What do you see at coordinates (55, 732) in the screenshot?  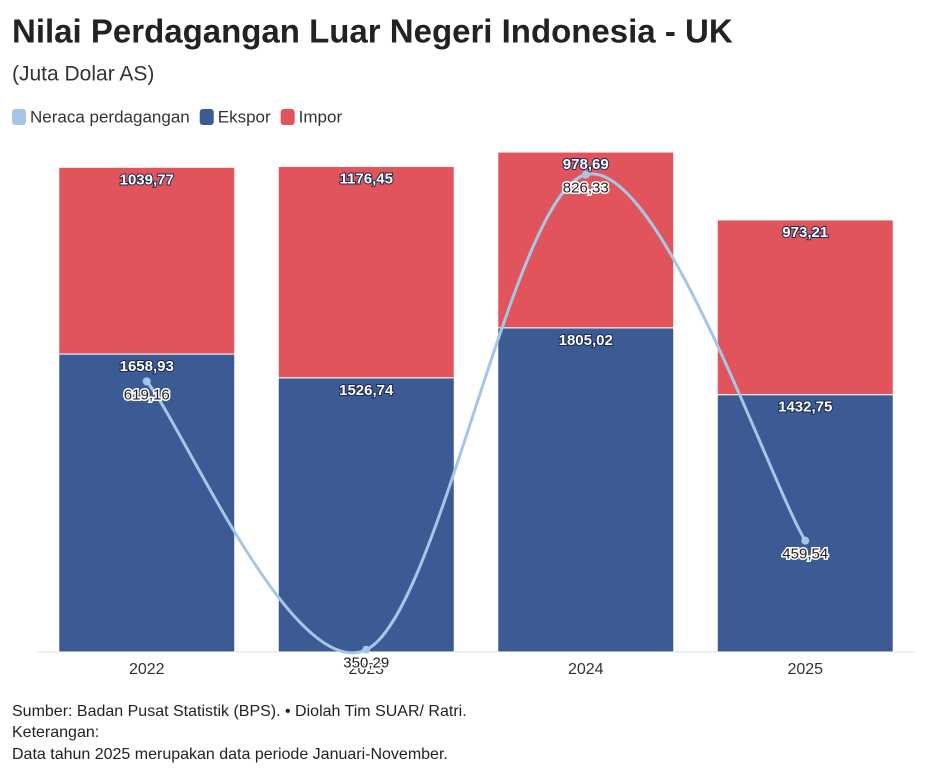 I see `note-heading: Keterangan:` at bounding box center [55, 732].